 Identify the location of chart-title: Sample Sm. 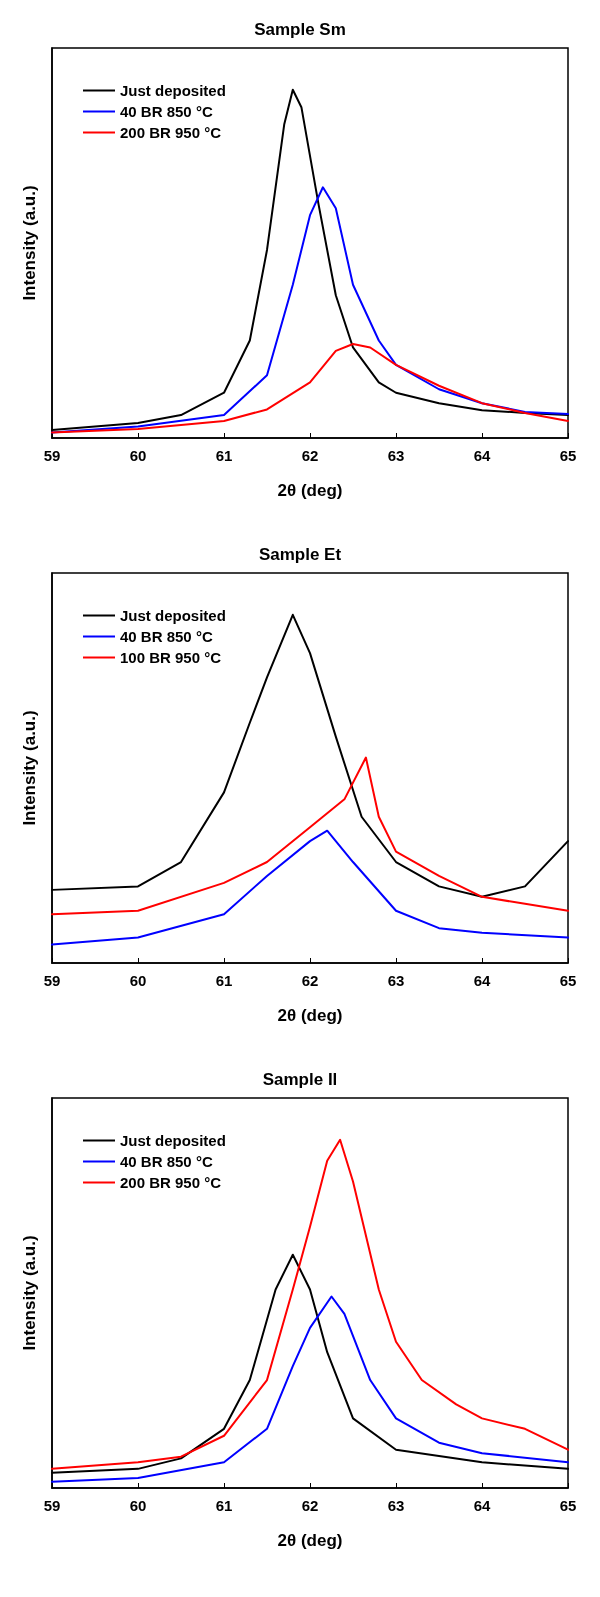
(300, 29).